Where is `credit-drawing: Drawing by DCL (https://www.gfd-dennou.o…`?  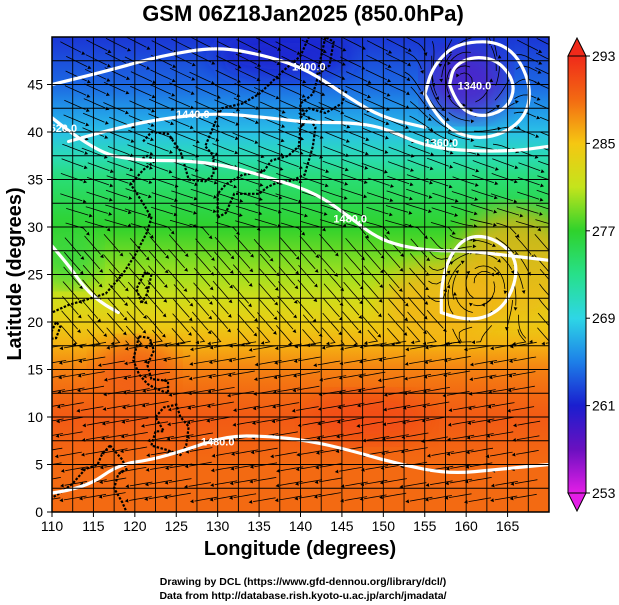 credit-drawing: Drawing by DCL (https://www.gfd-dennou.o… is located at coordinates (303, 582).